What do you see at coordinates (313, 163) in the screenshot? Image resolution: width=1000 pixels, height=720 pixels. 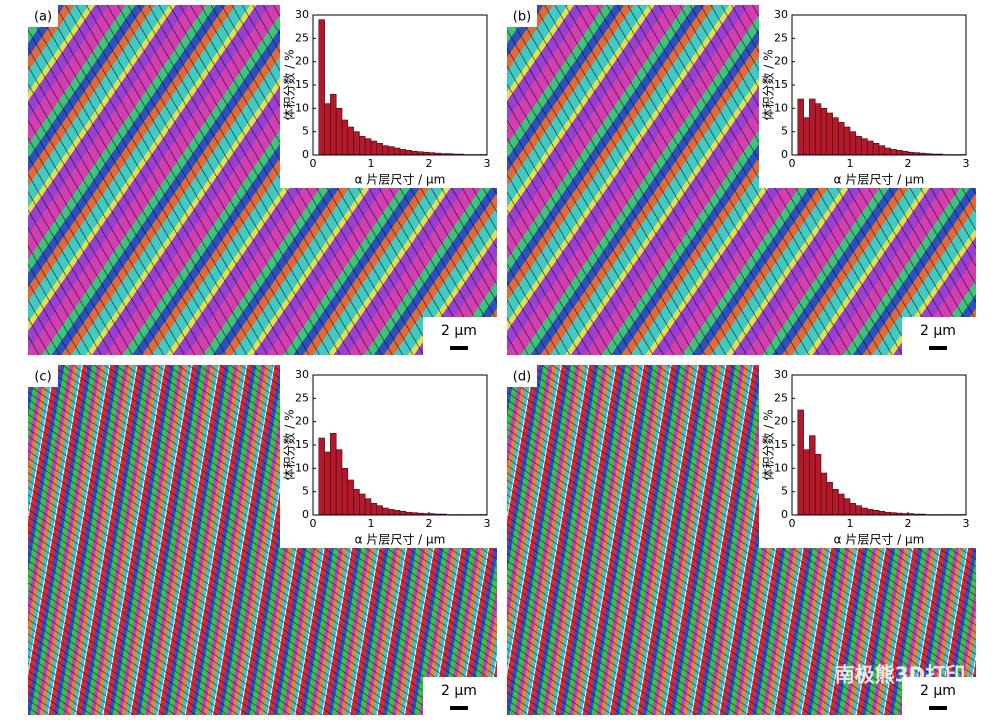 I see `x-tick-label: 0` at bounding box center [313, 163].